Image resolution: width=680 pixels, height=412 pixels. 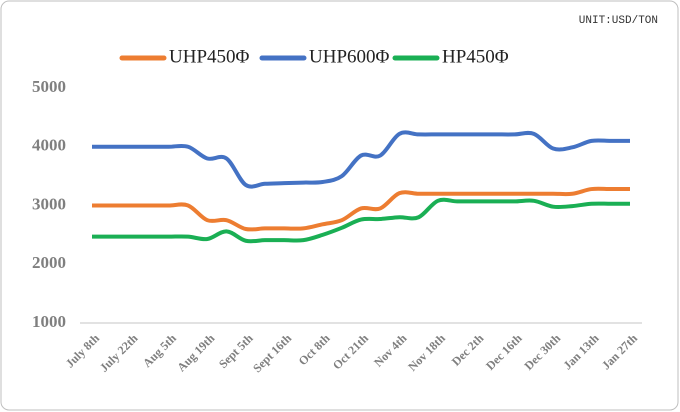 I want to click on y-tick-label: 2000, so click(x=49, y=262).